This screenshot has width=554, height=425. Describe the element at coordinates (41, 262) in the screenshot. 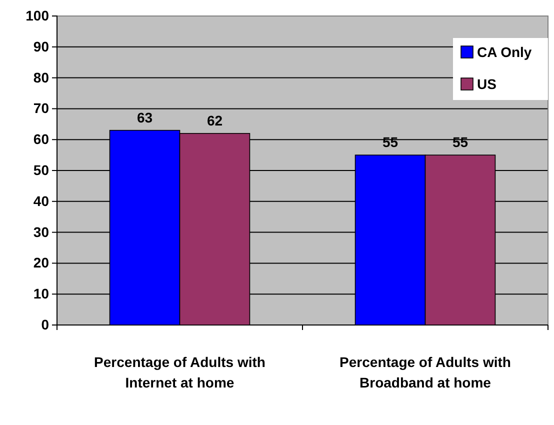

I see `y-tick-label: 20` at that location.